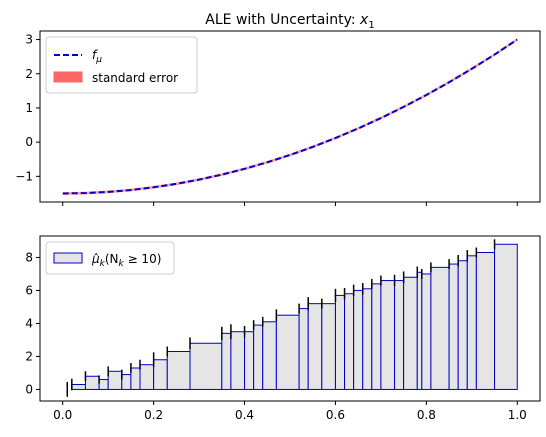 This screenshot has width=546, height=437. What do you see at coordinates (29, 389) in the screenshot?
I see `bottom-y-tick-label: 0` at bounding box center [29, 389].